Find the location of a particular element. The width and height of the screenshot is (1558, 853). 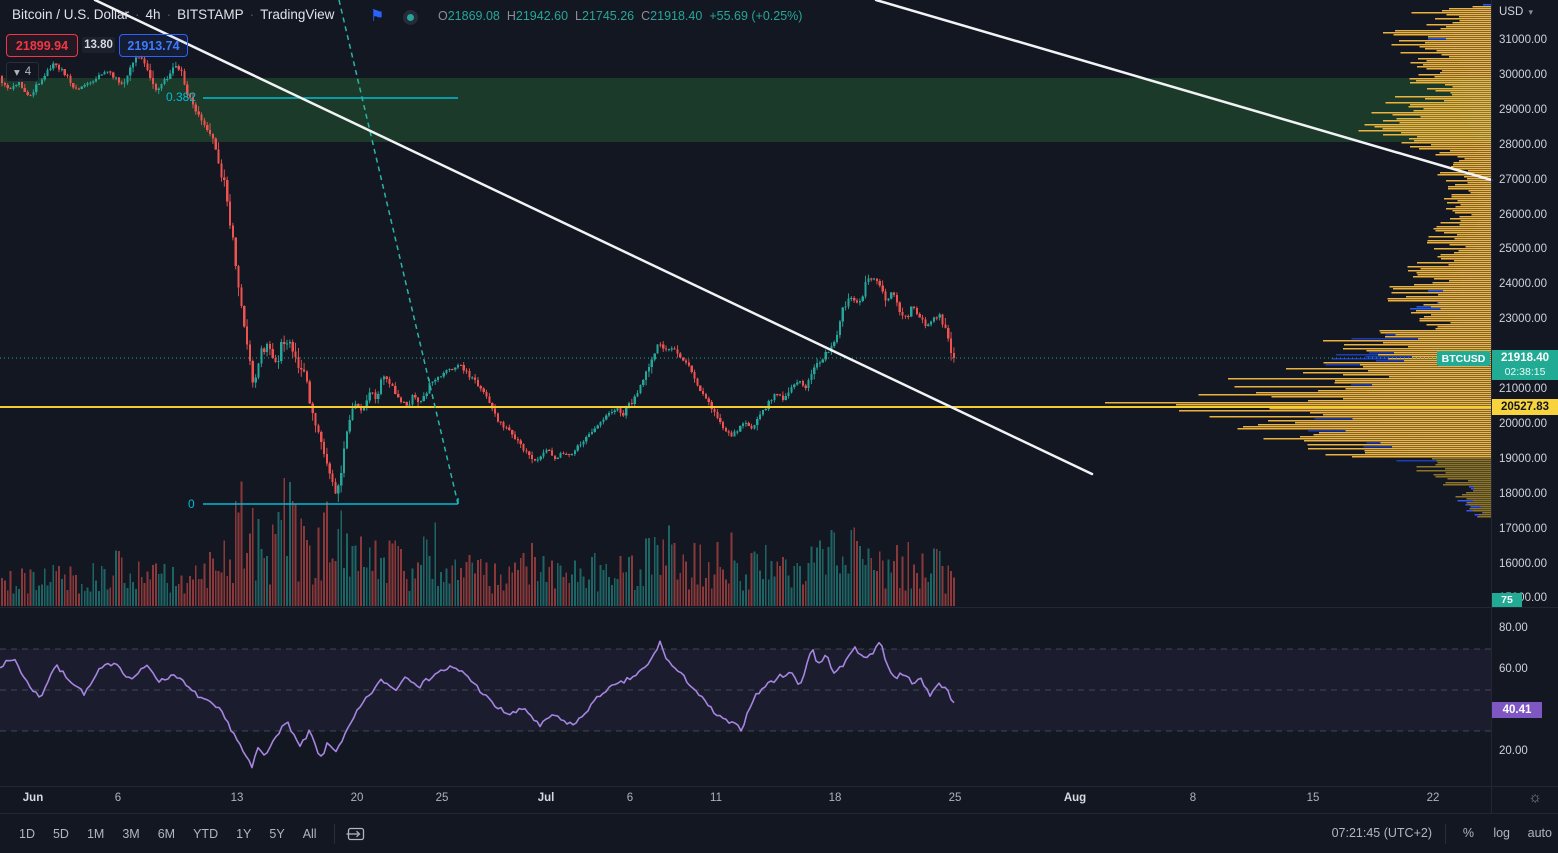

last-price-badge: 21918.40 02:38:15 is located at coordinates (1525, 365).